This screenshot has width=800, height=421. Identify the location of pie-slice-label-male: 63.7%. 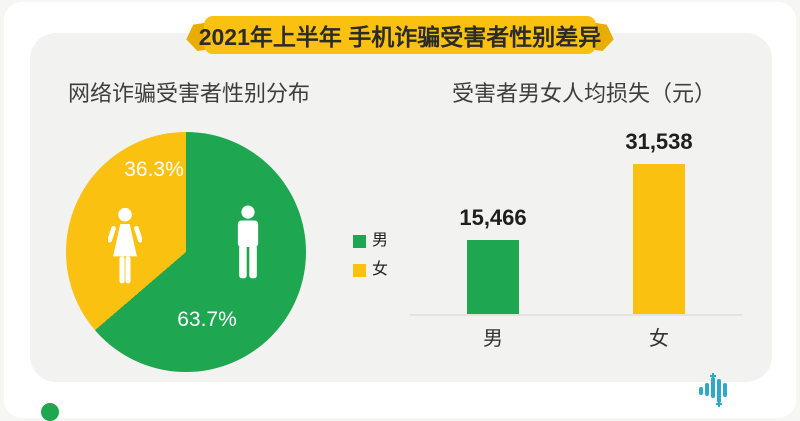
(207, 319).